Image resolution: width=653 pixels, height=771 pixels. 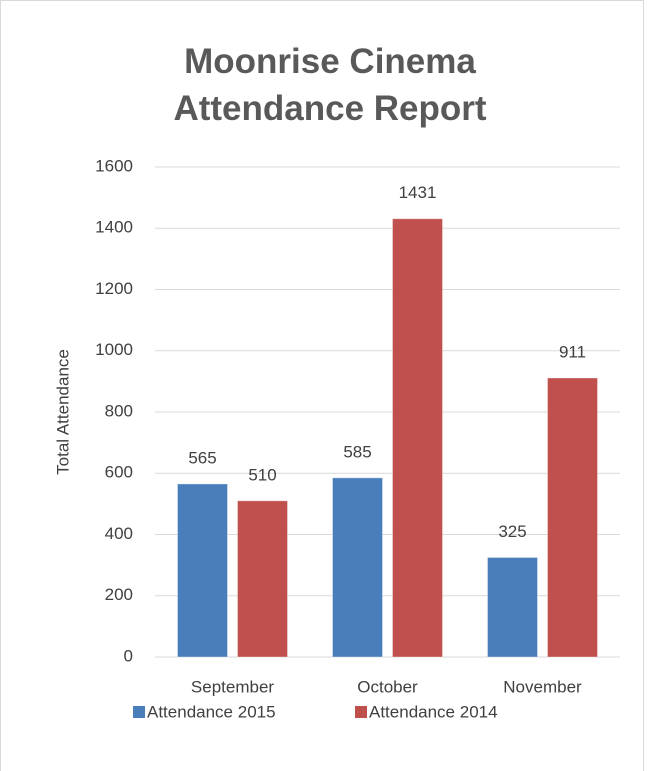 I want to click on y-axis-label: Total Attendance, so click(x=62, y=412).